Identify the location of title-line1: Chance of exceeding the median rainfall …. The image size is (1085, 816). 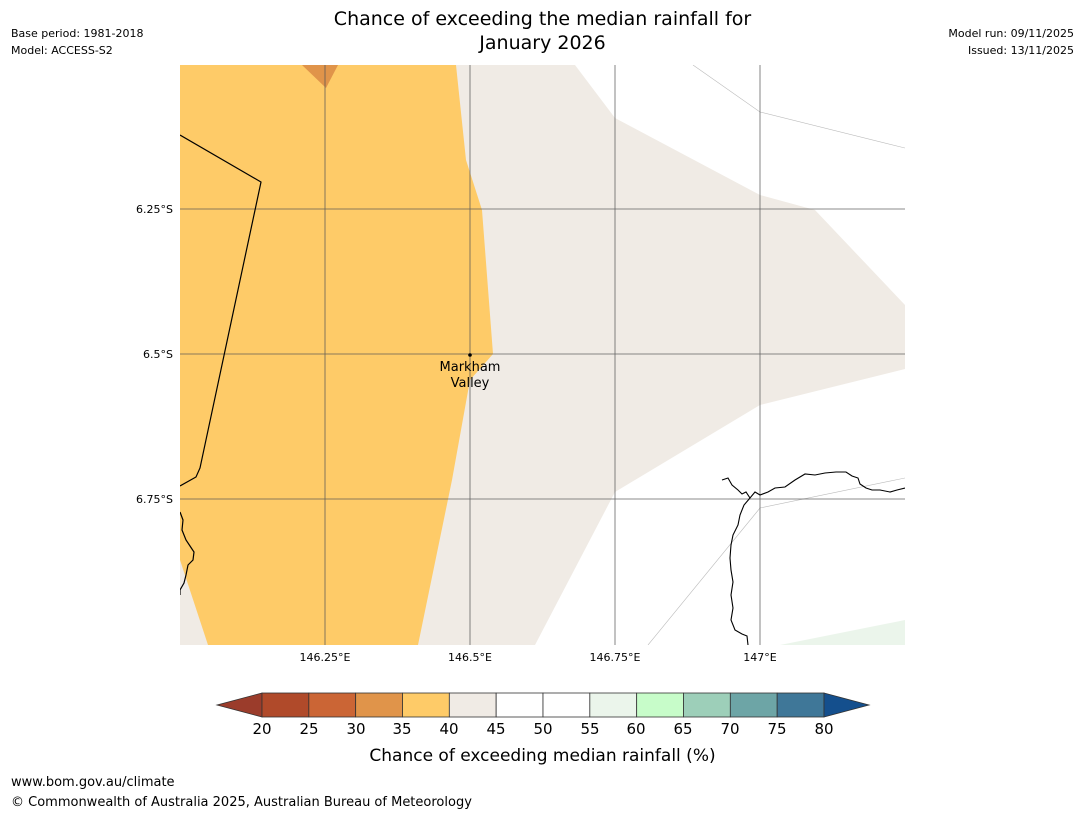
(542, 19).